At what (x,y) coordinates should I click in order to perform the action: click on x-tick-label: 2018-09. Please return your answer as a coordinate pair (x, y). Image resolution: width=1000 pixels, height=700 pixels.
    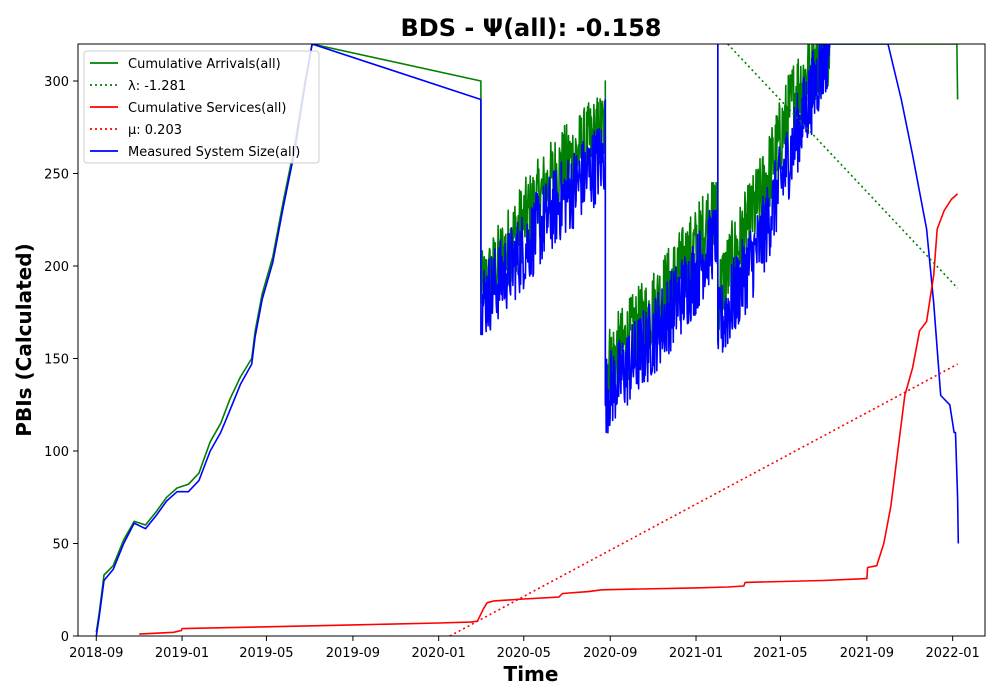
    Looking at the image, I should click on (96, 653).